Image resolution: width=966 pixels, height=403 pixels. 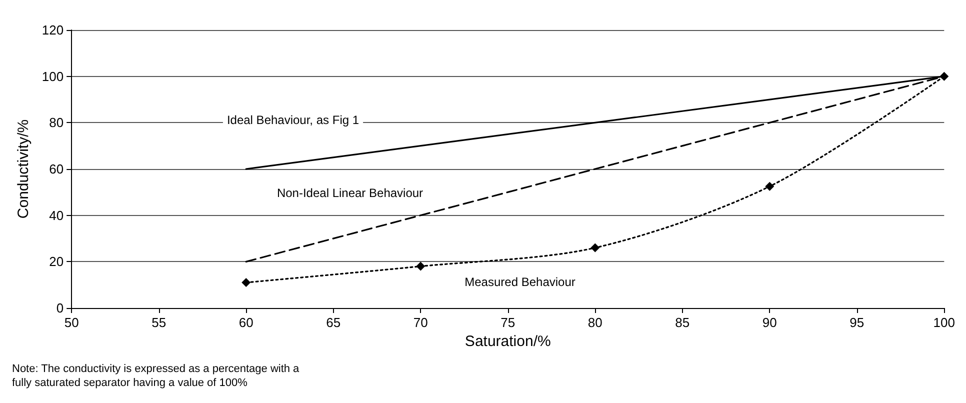 What do you see at coordinates (56, 215) in the screenshot?
I see `y-tick-label: 40` at bounding box center [56, 215].